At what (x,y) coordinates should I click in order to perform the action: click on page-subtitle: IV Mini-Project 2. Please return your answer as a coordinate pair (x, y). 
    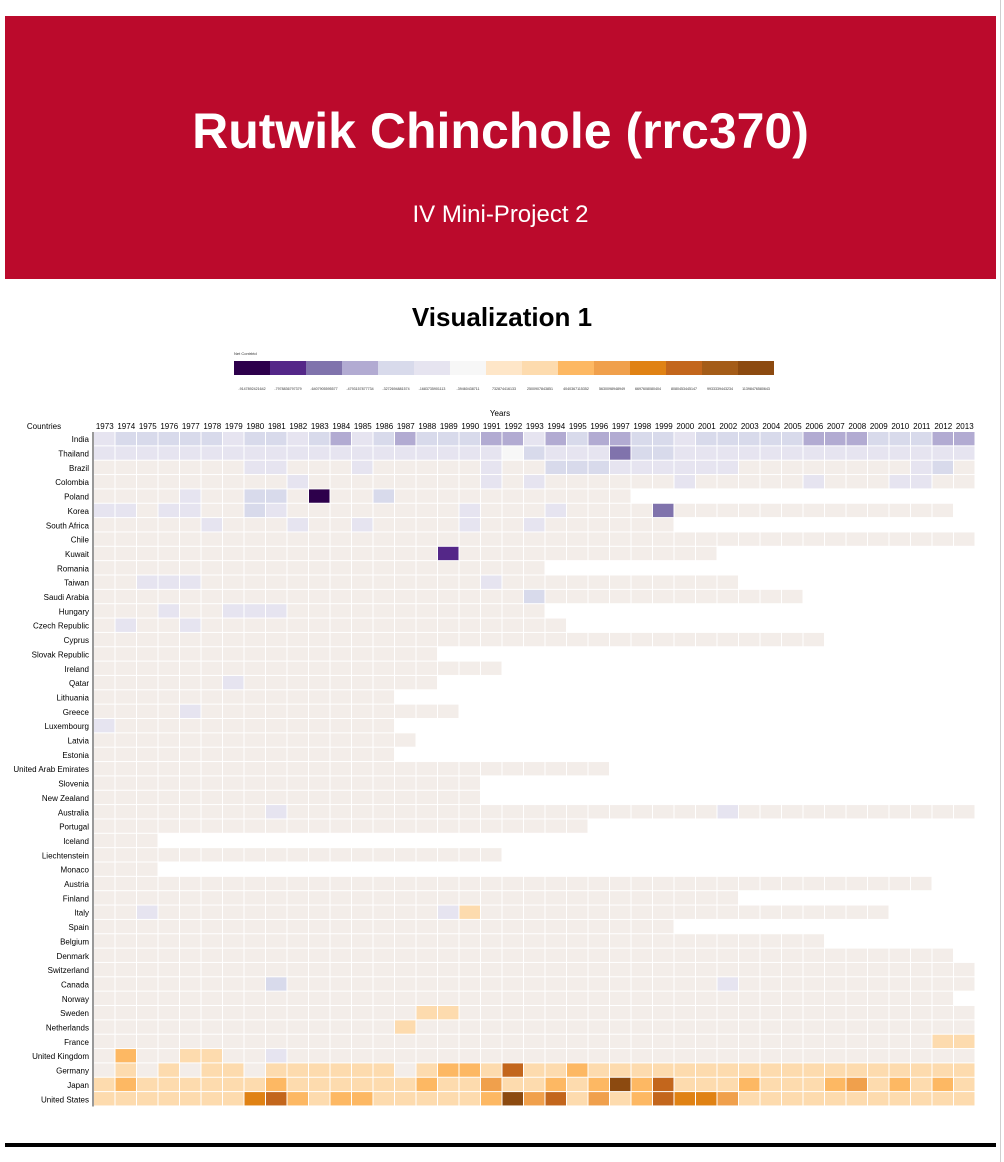
    Looking at the image, I should click on (500, 214).